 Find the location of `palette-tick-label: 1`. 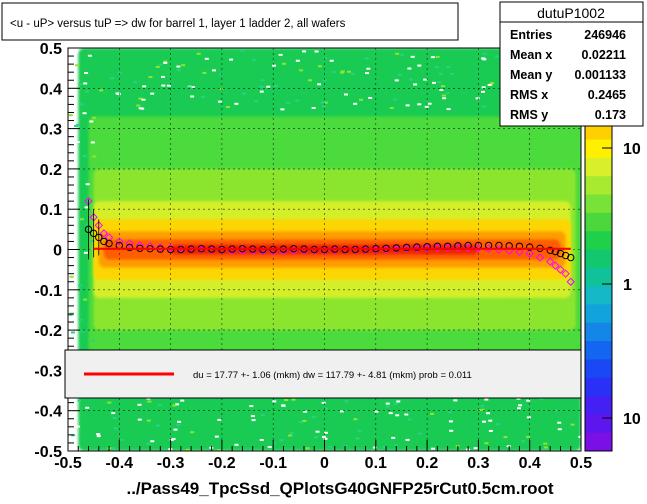

palette-tick-label: 1 is located at coordinates (627, 285).